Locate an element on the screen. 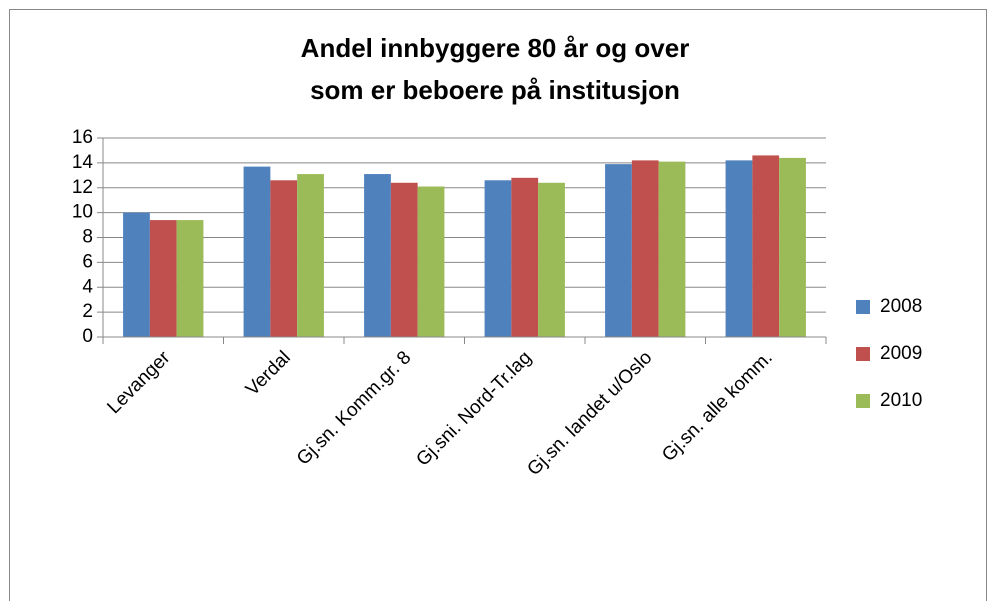  y-tick-label: 16 is located at coordinates (82, 137).